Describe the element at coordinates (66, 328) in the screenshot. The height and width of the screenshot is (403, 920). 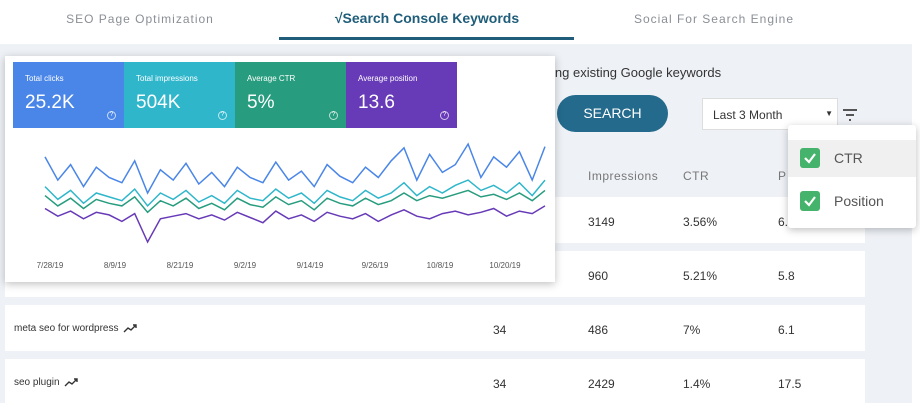
I see `keyword: meta seo for wordpress` at that location.